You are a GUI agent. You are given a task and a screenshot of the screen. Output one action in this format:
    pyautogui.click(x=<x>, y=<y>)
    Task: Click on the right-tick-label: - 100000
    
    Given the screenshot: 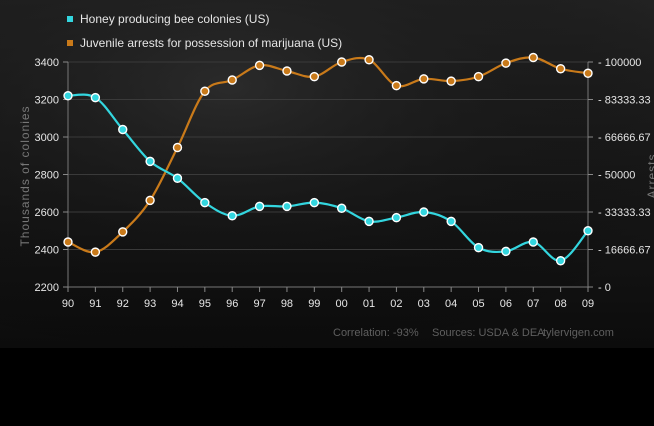 What is the action you would take?
    pyautogui.click(x=619, y=63)
    